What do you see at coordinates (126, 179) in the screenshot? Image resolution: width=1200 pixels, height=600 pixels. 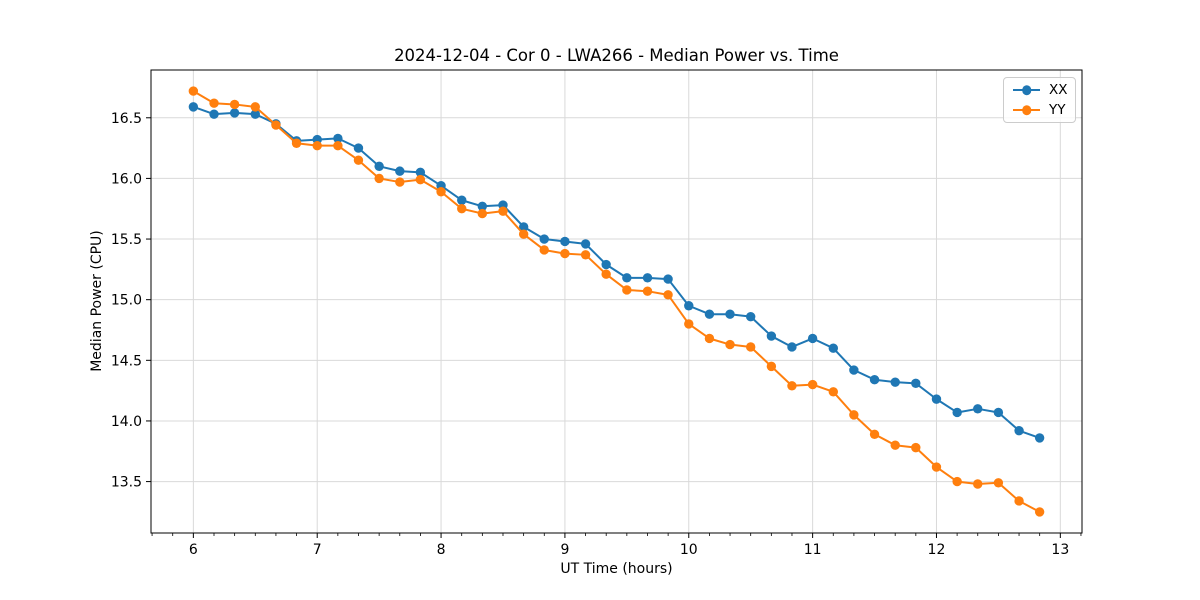 I see `y-tick-label: 16.0` at bounding box center [126, 179].